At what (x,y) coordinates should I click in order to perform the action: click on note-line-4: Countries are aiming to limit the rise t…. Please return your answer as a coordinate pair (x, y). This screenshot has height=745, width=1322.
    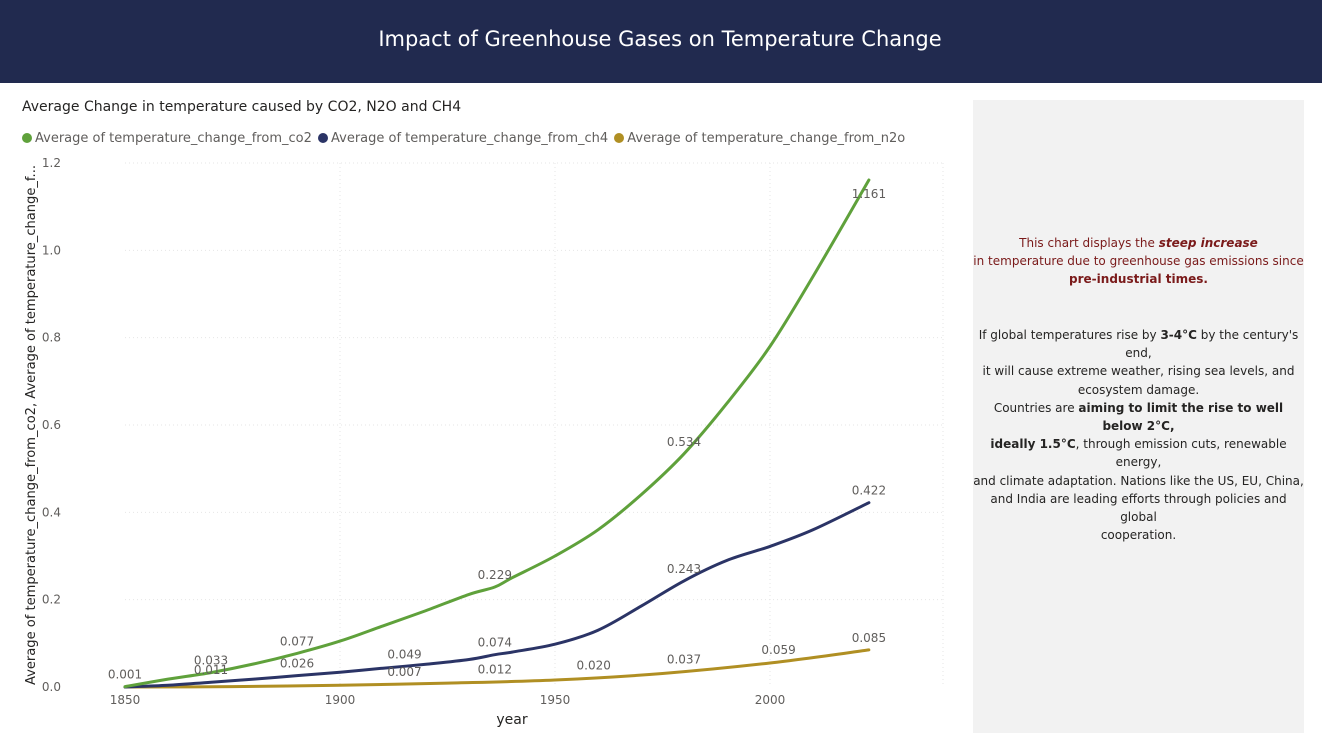
    Looking at the image, I should click on (1138, 417).